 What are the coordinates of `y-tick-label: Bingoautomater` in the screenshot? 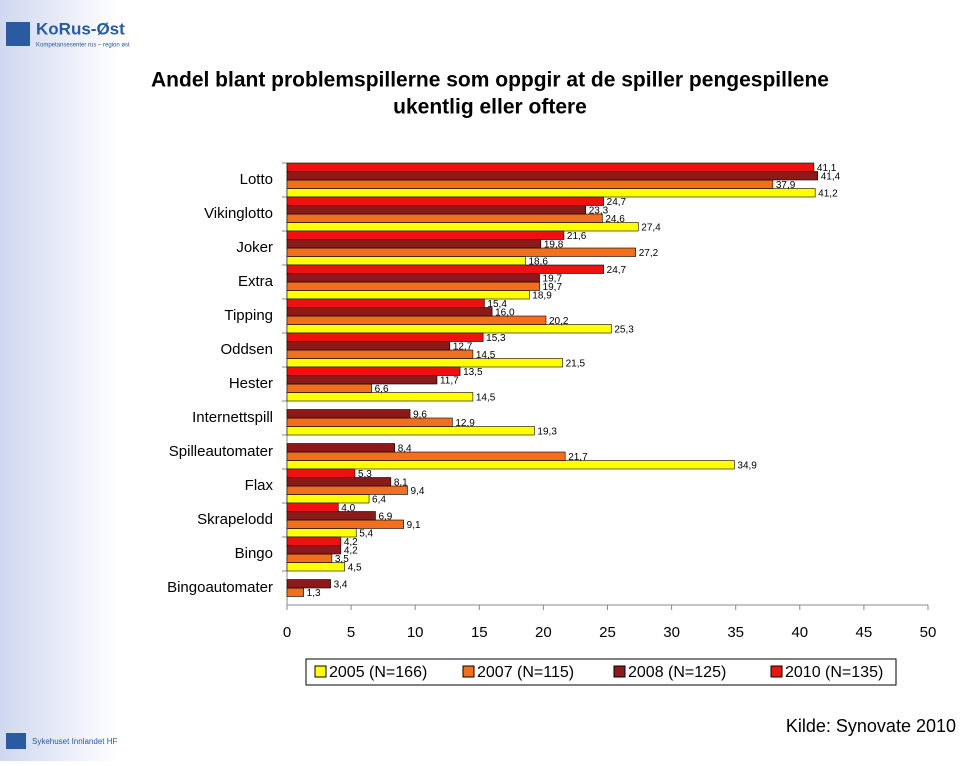 It's located at (220, 587).